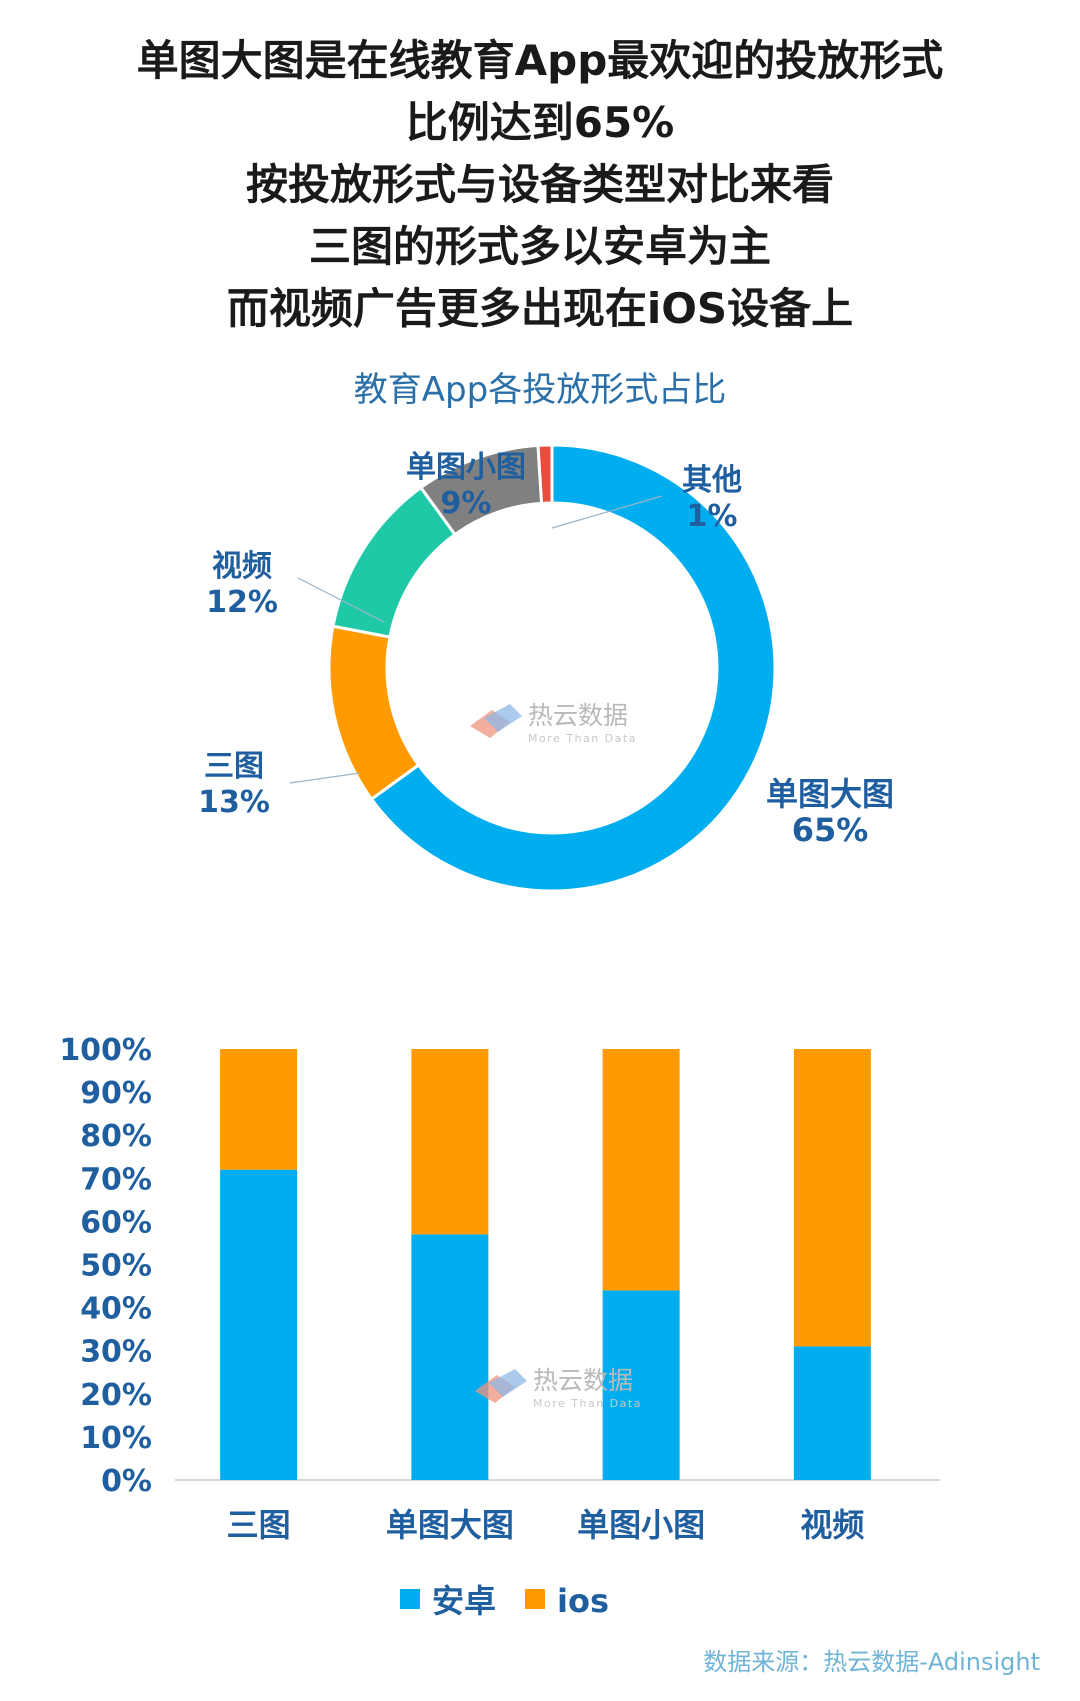 The width and height of the screenshot is (1080, 1701). Describe the element at coordinates (712, 516) in the screenshot. I see `slice-value-label: 1%` at that location.